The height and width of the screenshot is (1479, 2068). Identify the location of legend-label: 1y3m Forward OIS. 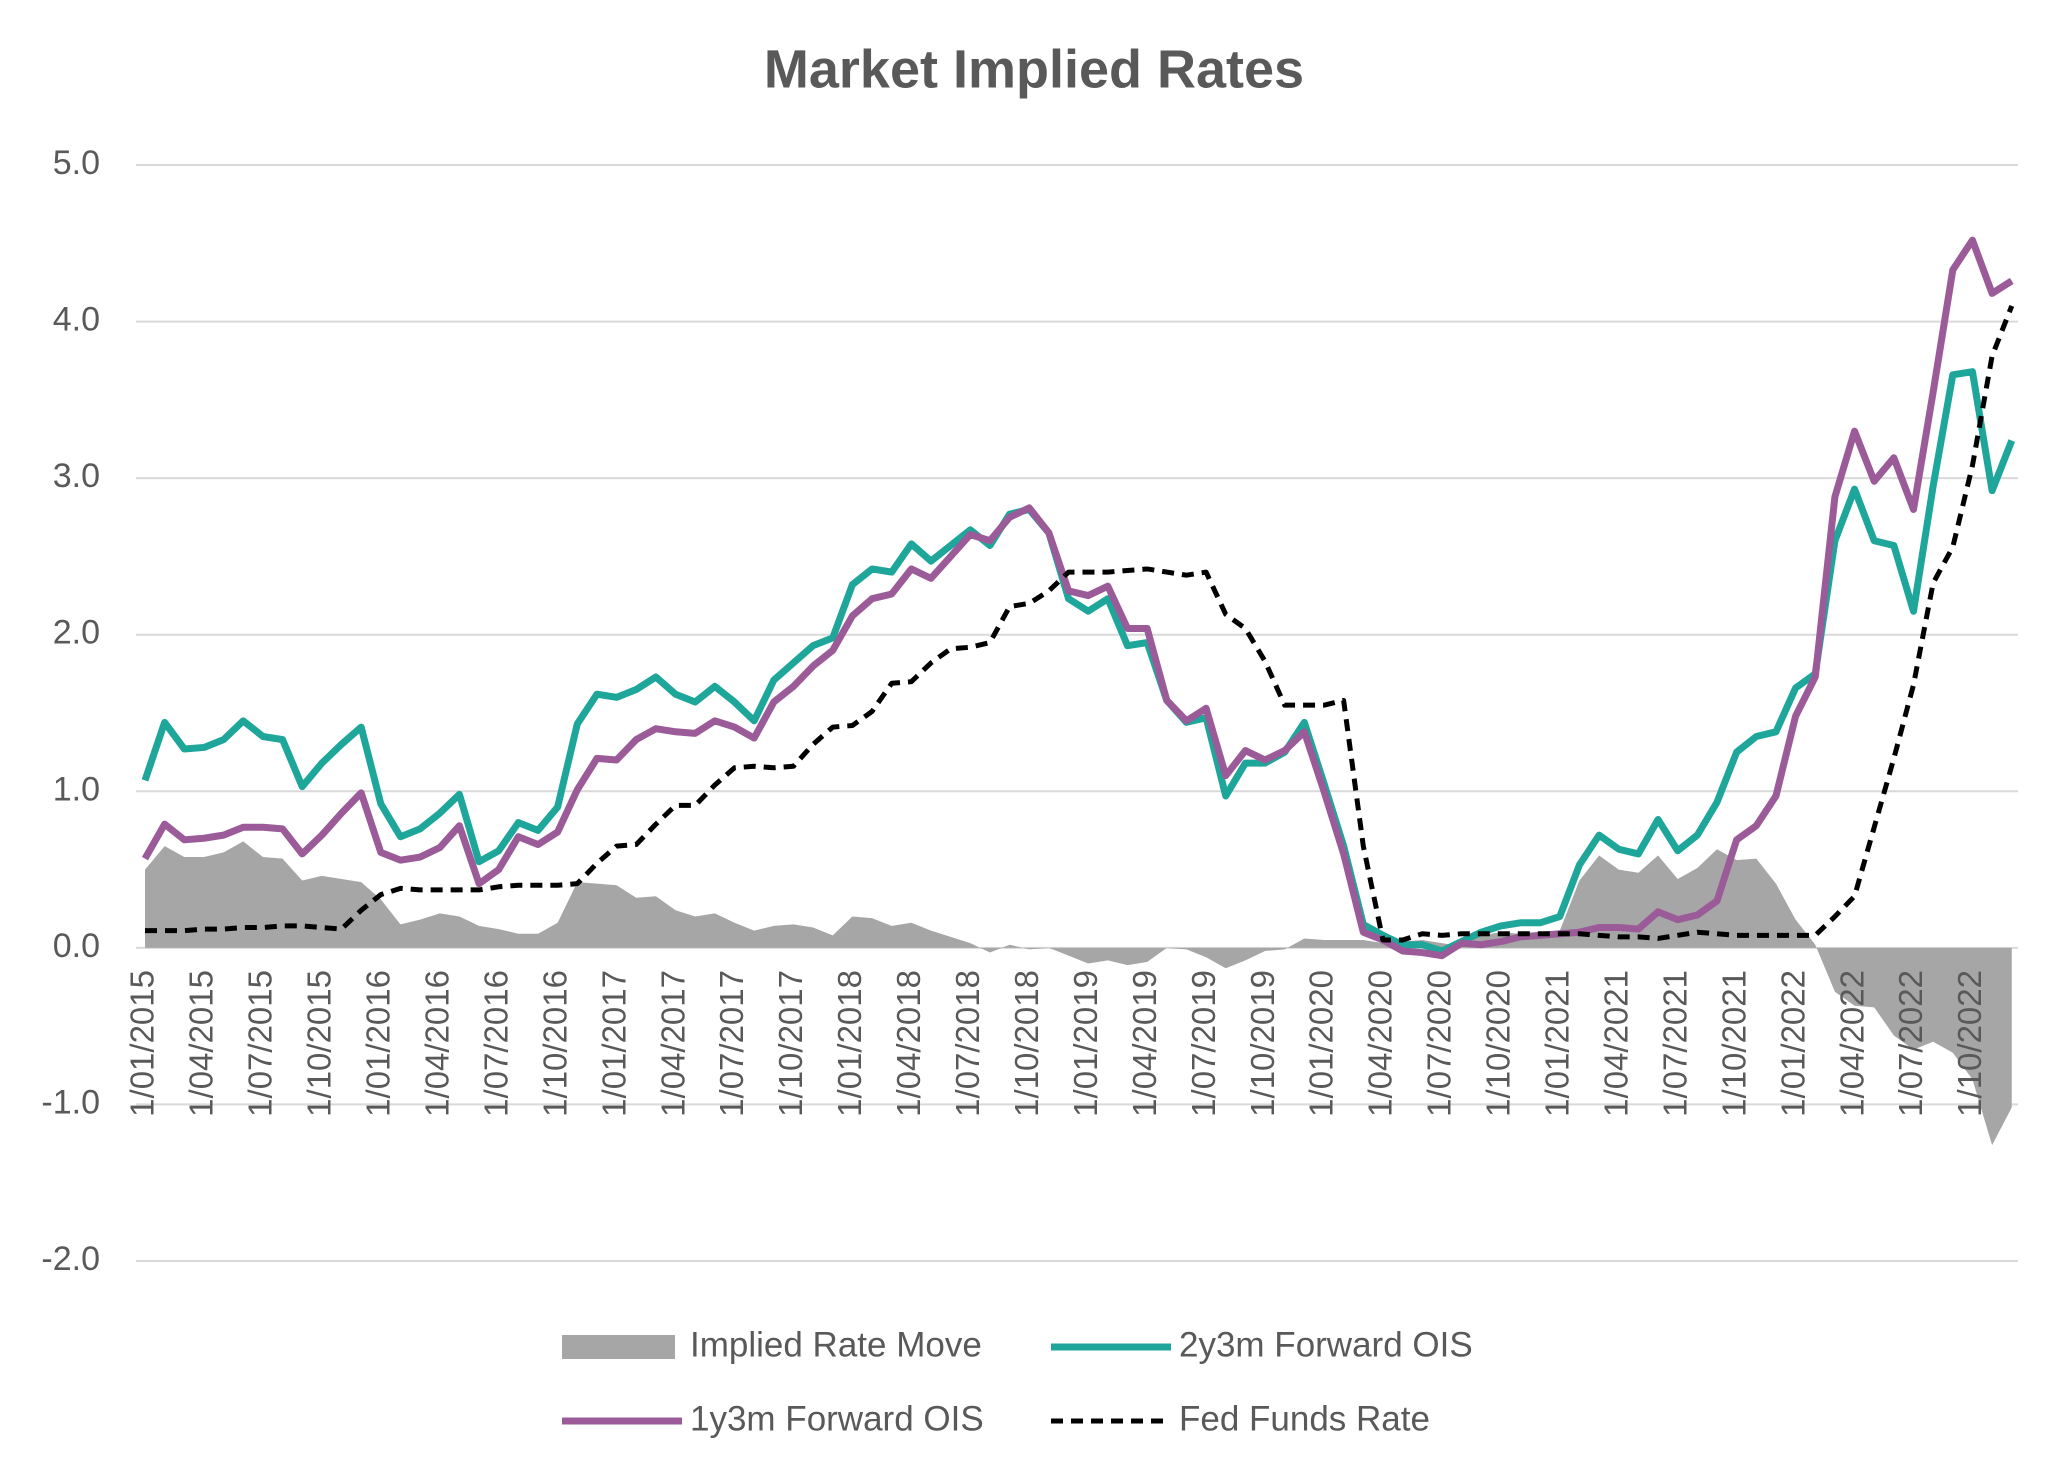
(837, 1418).